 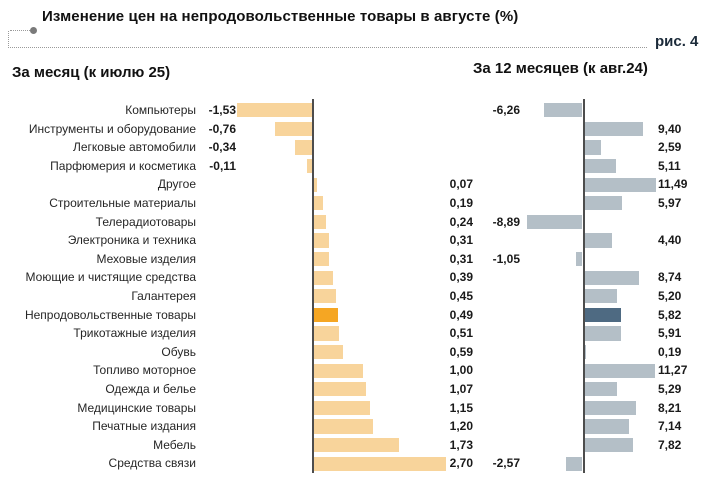 I want to click on year-value-label: -1,05, so click(x=506, y=258).